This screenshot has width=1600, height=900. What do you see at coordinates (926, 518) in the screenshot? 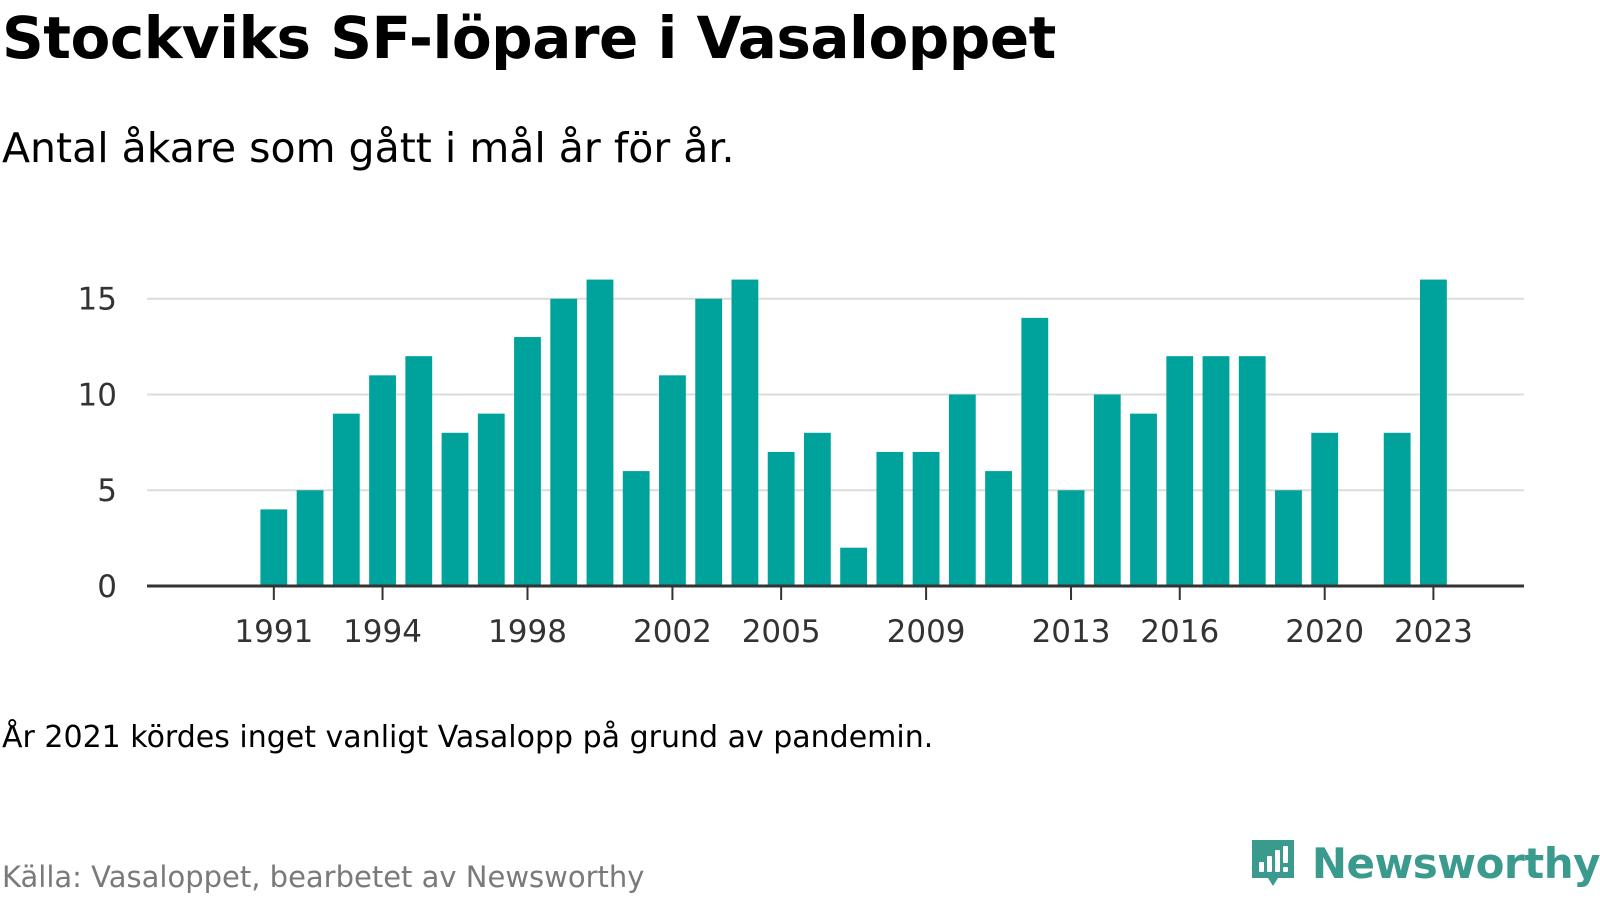
I see `bar-2009` at bounding box center [926, 518].